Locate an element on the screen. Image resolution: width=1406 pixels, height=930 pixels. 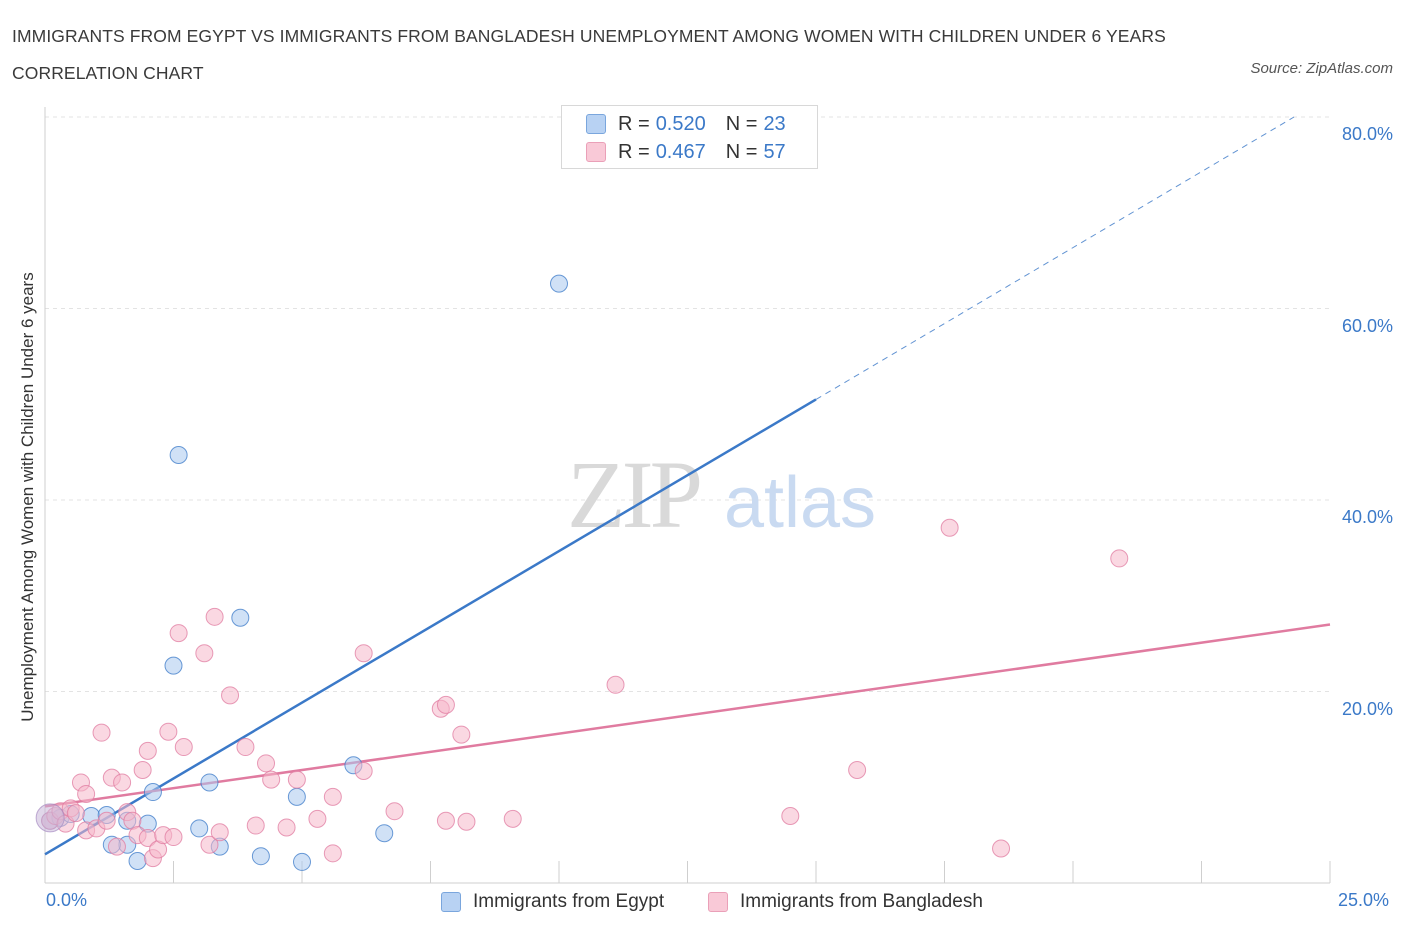
legend-swatch-egypt is located at coordinates (596, 124).